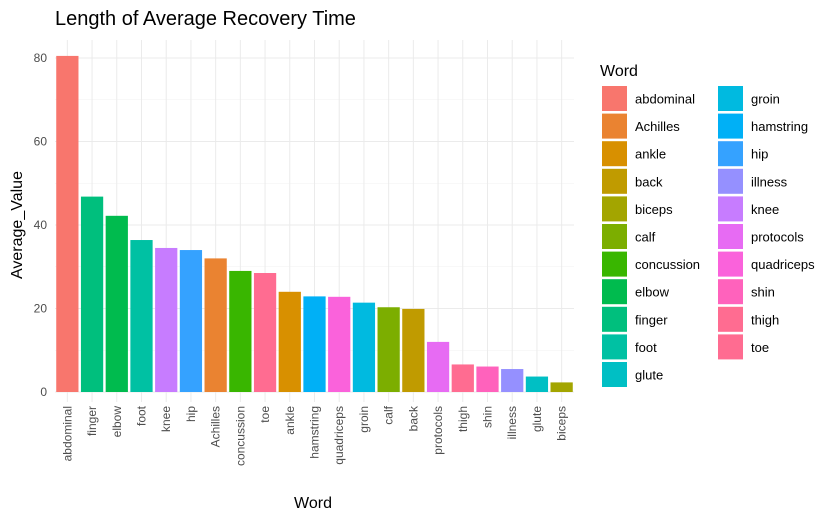  What do you see at coordinates (215, 325) in the screenshot?
I see `bar-achilles` at bounding box center [215, 325].